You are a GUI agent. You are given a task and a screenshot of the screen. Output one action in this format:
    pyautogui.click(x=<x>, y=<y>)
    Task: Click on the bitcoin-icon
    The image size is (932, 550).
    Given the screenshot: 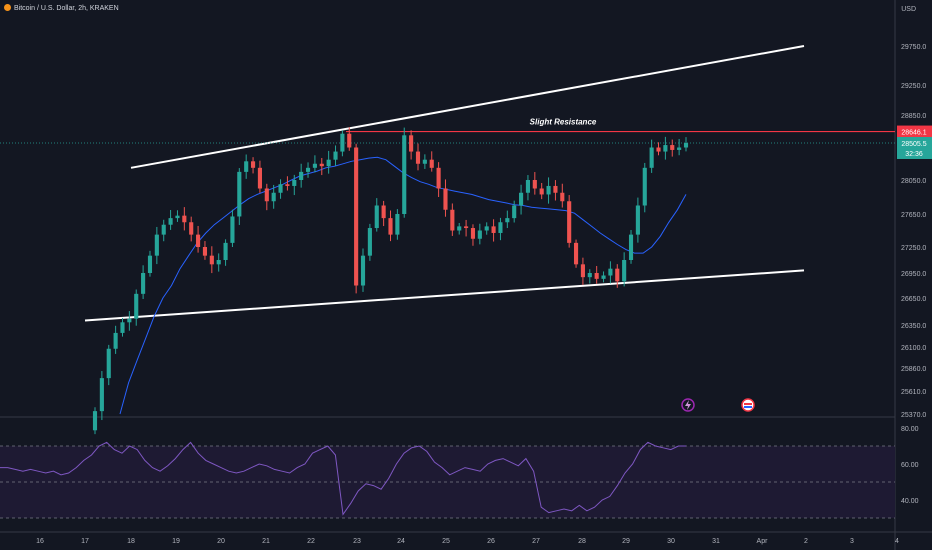 What is the action you would take?
    pyautogui.click(x=7, y=7)
    